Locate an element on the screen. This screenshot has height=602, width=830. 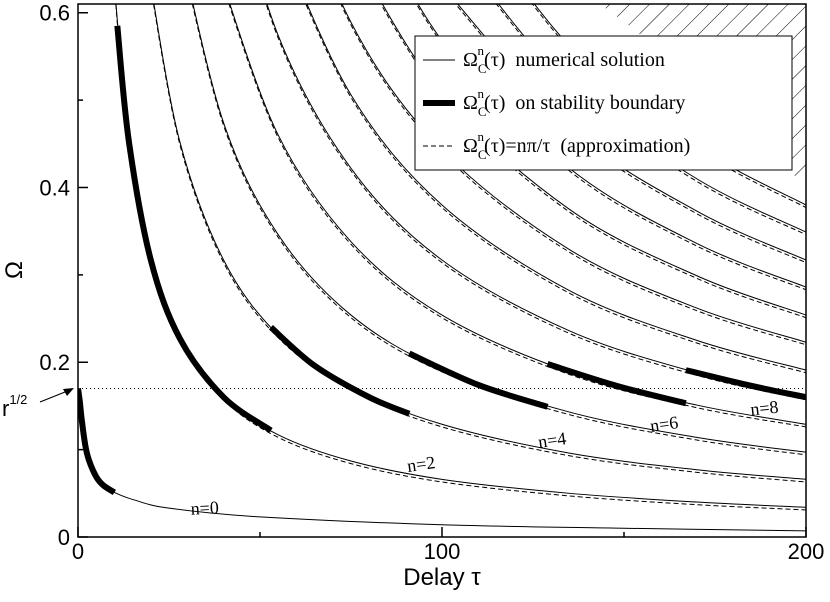
x-tick-label: 100 is located at coordinates (442, 551).